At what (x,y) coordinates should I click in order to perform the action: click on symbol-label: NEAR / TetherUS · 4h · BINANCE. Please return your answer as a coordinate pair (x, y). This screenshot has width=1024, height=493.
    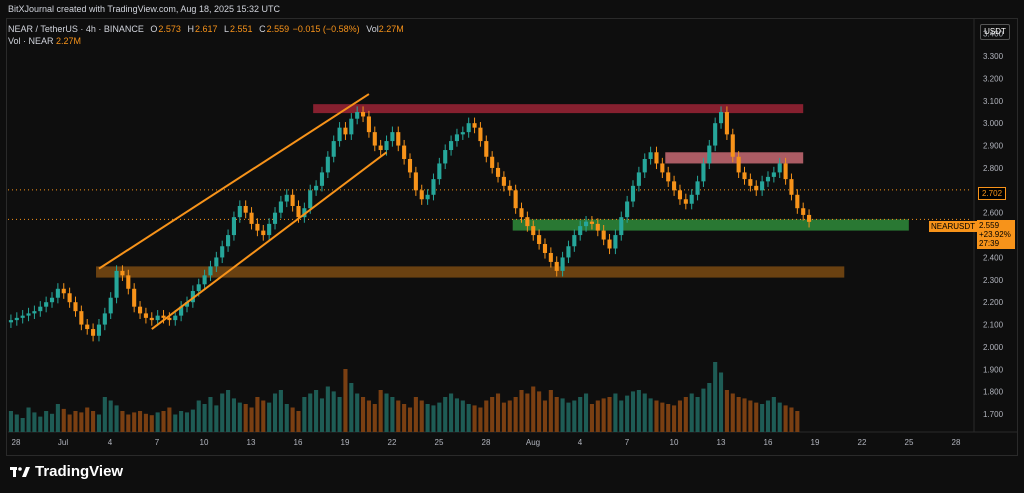
    Looking at the image, I should click on (76, 29).